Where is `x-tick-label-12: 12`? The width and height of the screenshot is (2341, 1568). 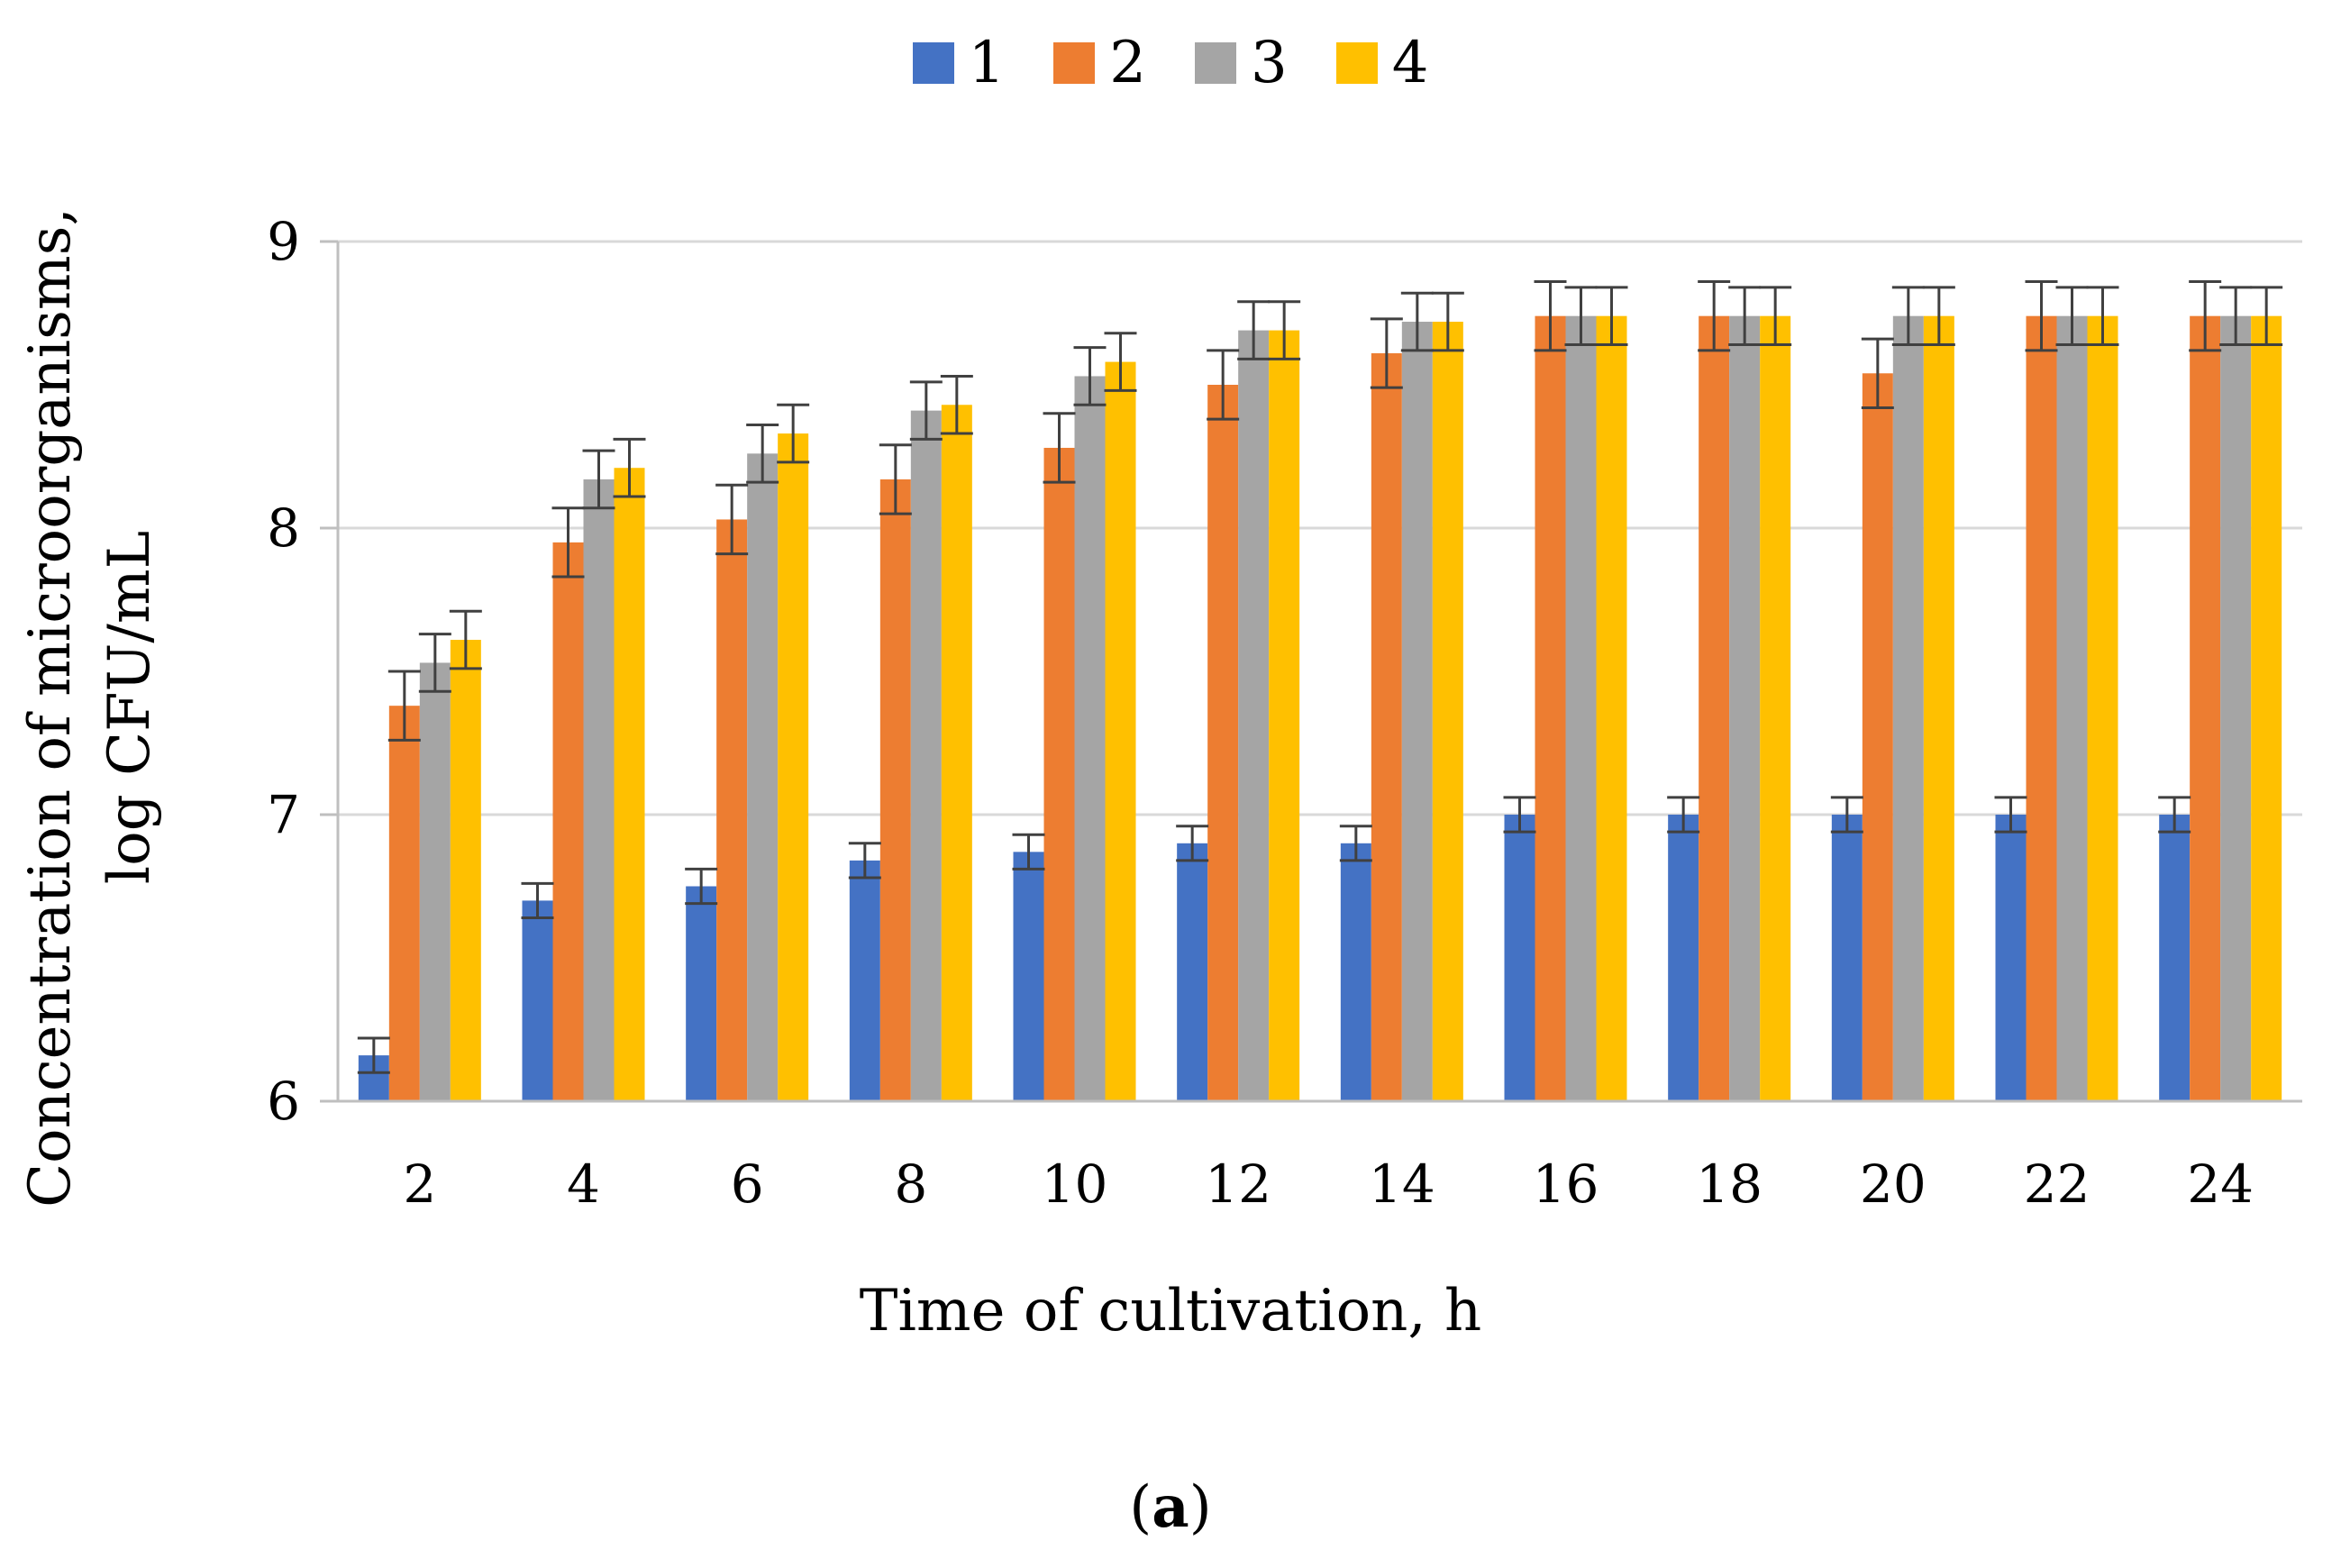
x-tick-label-12: 12 is located at coordinates (1238, 1184).